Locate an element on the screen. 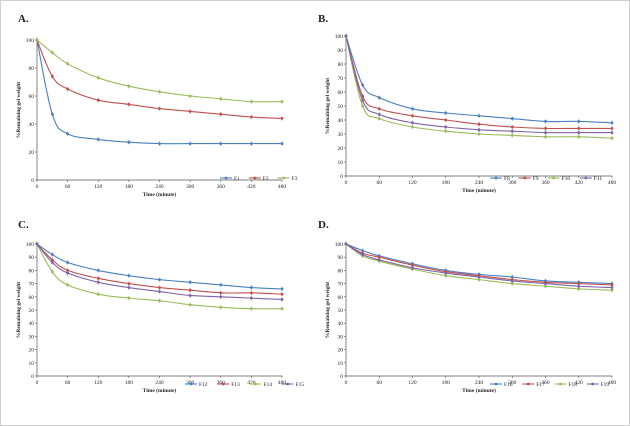 The height and width of the screenshot is (426, 630). legend-item-f19: F19 is located at coordinates (598, 385).